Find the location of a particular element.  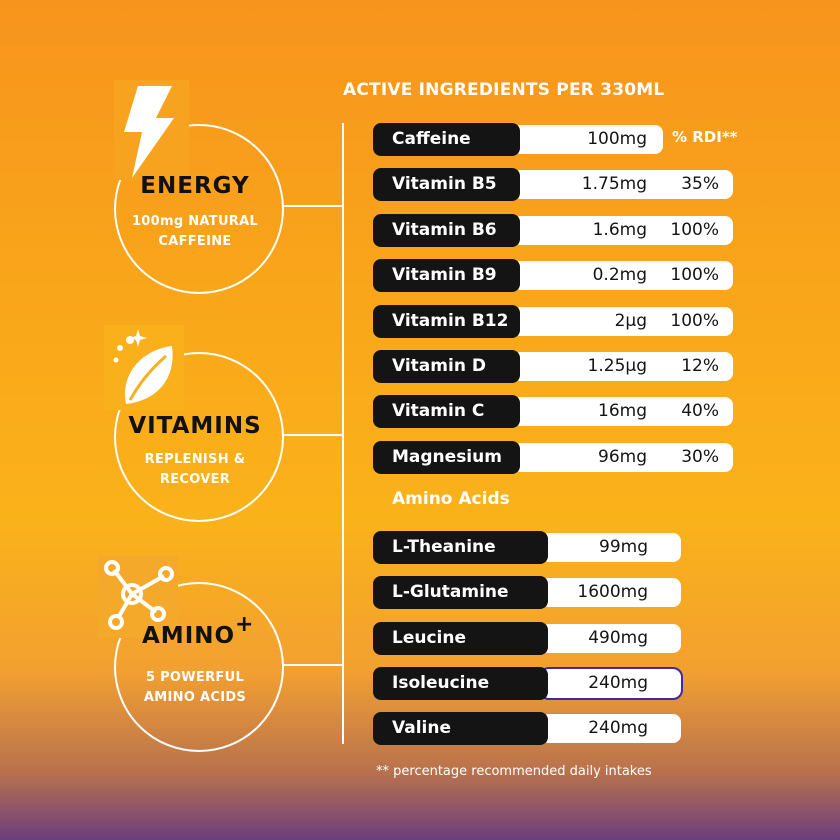

lightning-bolt-icon is located at coordinates (149, 132).